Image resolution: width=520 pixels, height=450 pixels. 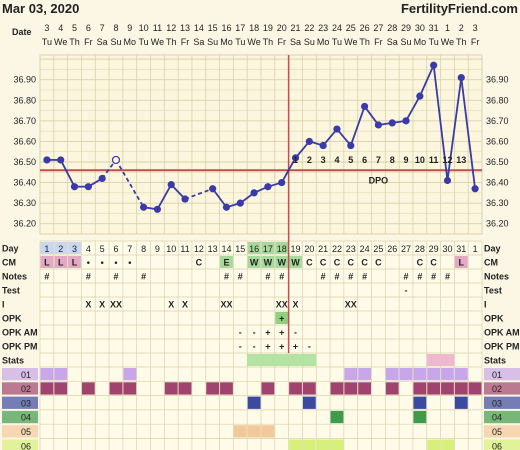 I want to click on stat-row-label-right: 04, so click(x=497, y=418).